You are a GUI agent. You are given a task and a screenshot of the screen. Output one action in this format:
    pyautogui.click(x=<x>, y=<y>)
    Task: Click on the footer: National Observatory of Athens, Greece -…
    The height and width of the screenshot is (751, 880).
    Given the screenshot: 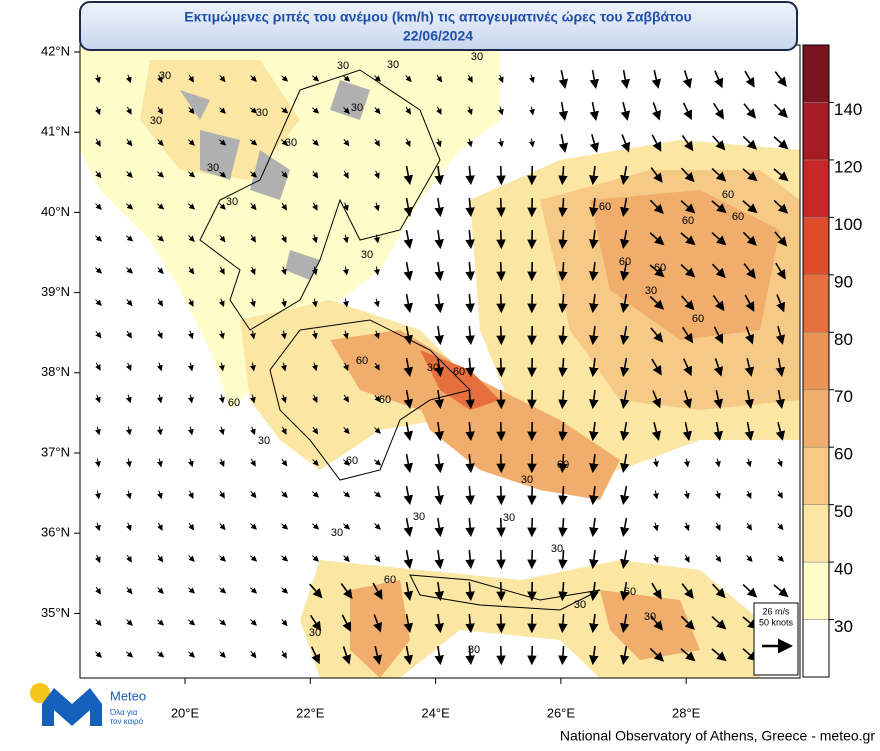 What is the action you would take?
    pyautogui.click(x=717, y=736)
    